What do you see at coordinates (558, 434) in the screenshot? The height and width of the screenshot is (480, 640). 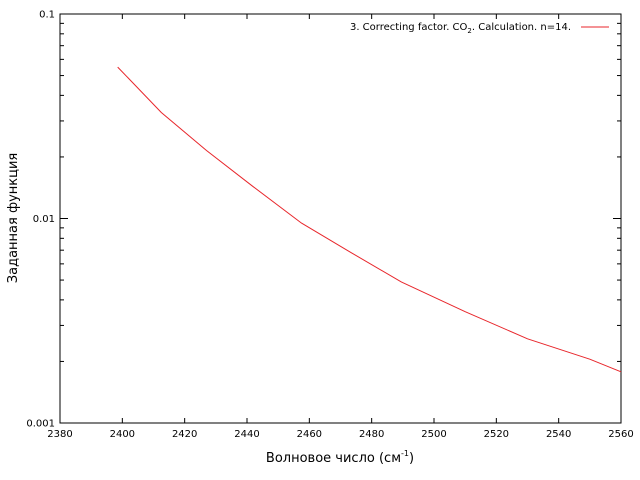 I see `x-tick-label: 2540` at bounding box center [558, 434].